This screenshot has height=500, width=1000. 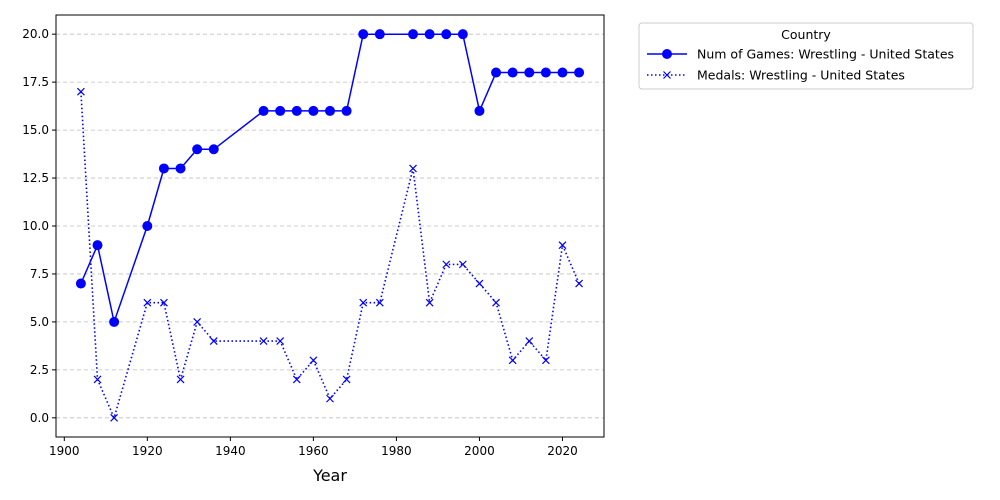 What do you see at coordinates (801, 75) in the screenshot?
I see `legend-label: Medals: Wrestling - United States` at bounding box center [801, 75].